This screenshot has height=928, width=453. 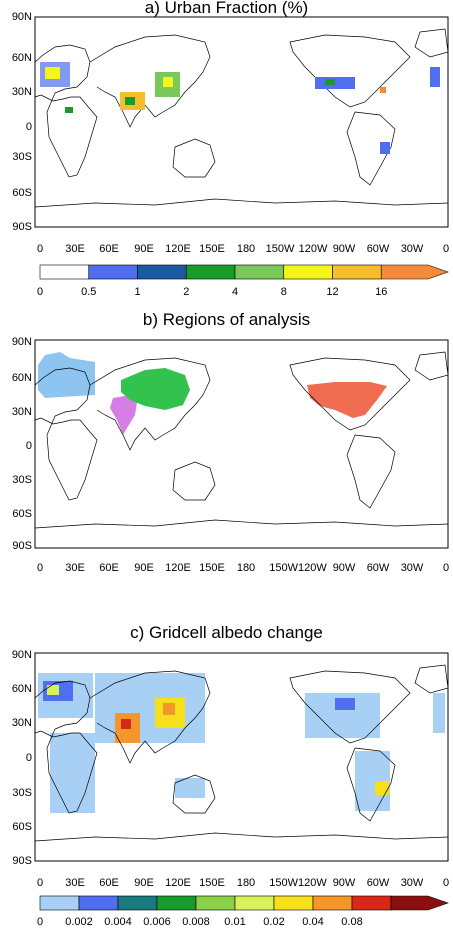 What do you see at coordinates (79, 922) in the screenshot?
I see `colorbar-tick-label: 0.002` at bounding box center [79, 922].